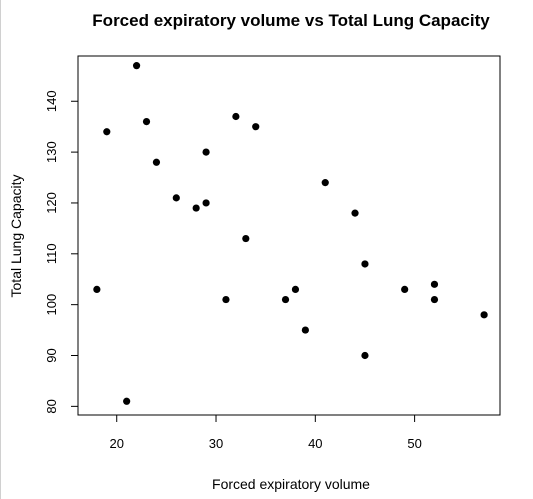  Describe the element at coordinates (291, 484) in the screenshot. I see `x-axis-label: Forced expiratory volume` at that location.